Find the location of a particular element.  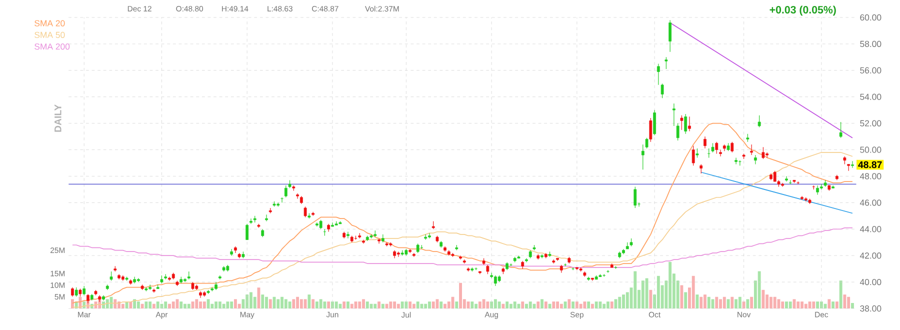

y-tick-label: 44.00 is located at coordinates (871, 229).